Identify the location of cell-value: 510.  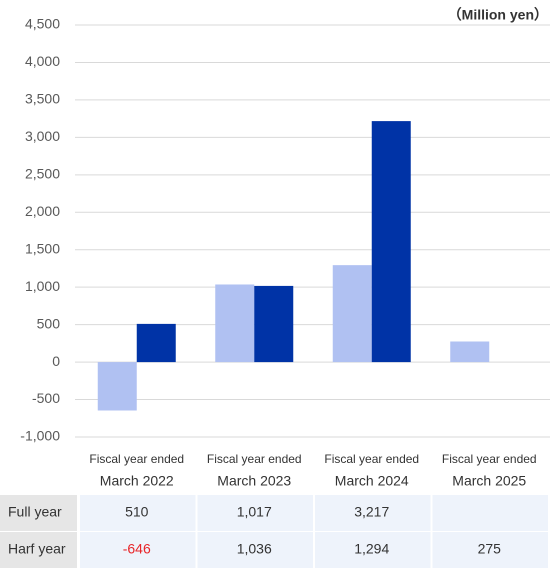
(137, 512).